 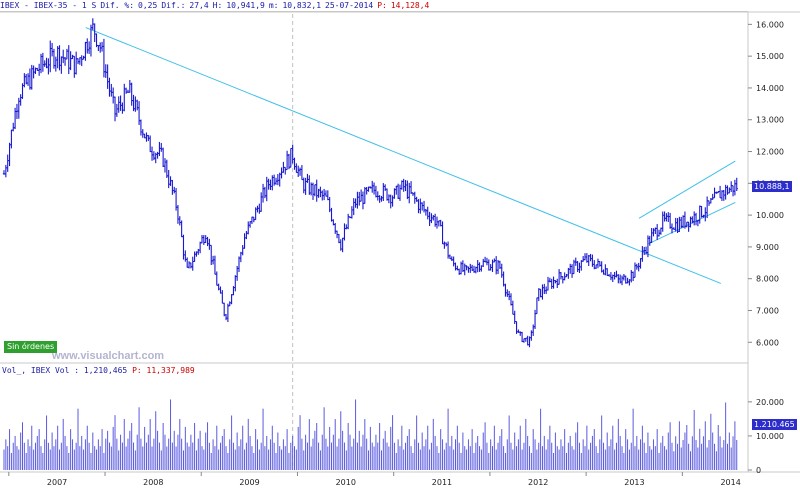 I want to click on symbol-label: IBEX - IBEX-35 - 1 S, so click(x=48, y=5).